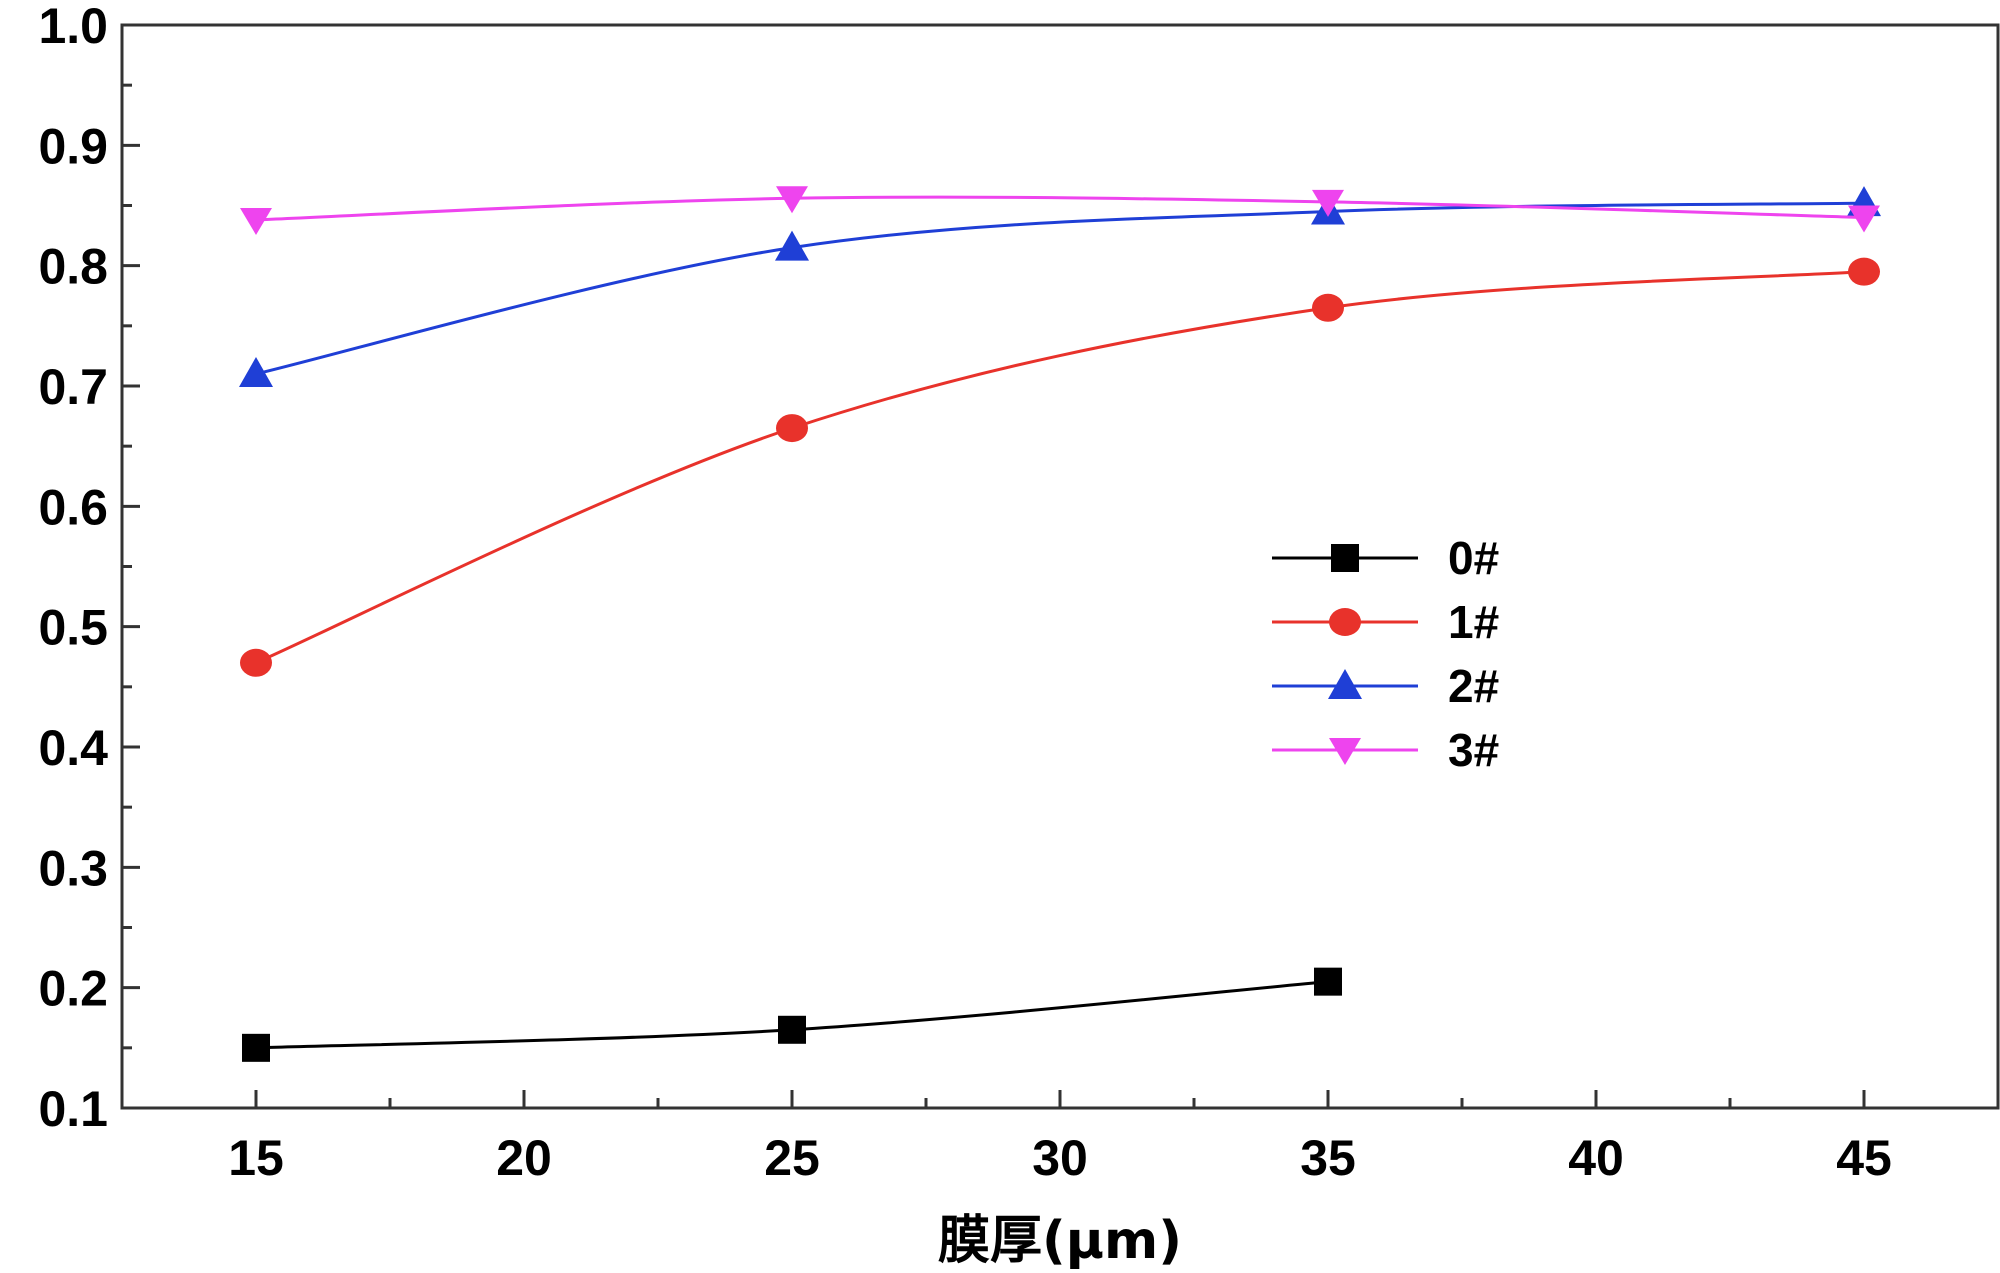 The image size is (2000, 1273). Describe the element at coordinates (1596, 1158) in the screenshot. I see `x-tick-label: 40` at that location.